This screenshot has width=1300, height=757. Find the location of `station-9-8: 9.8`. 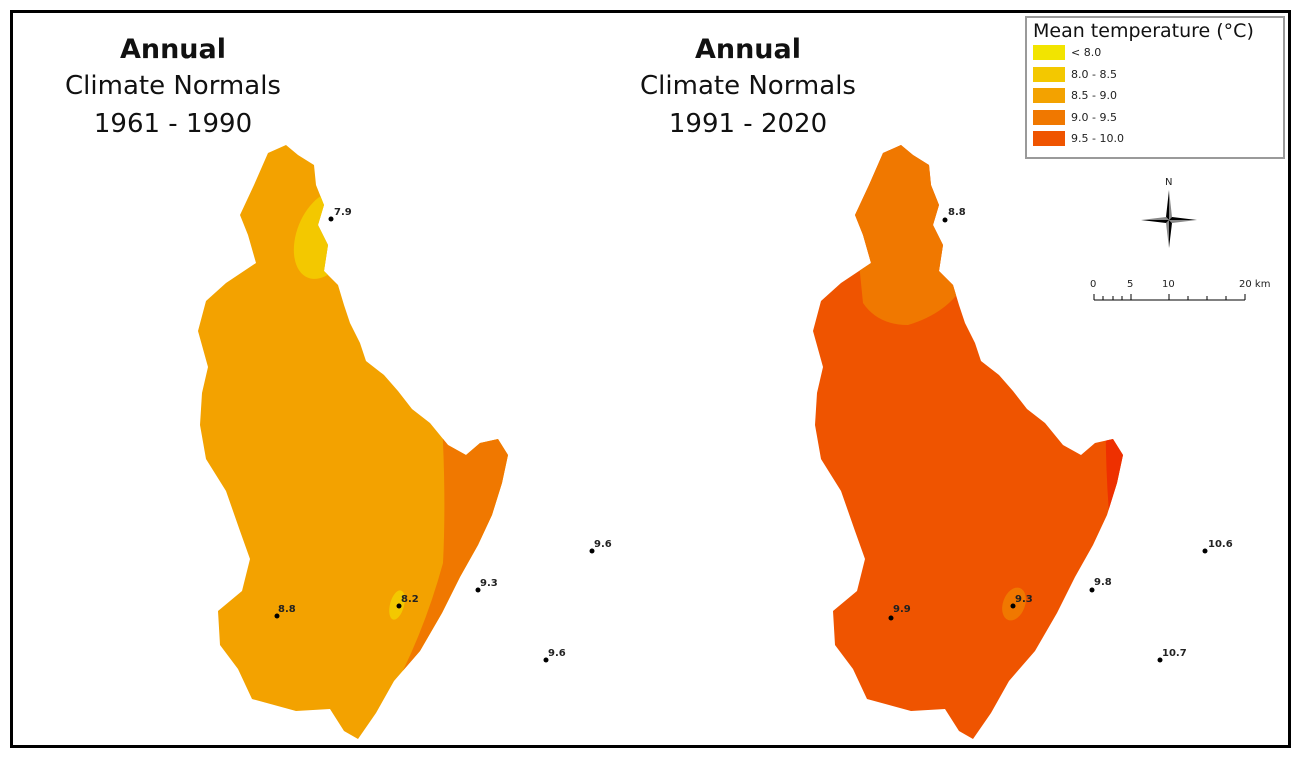

station-9-8: 9.8 is located at coordinates (1100, 585).